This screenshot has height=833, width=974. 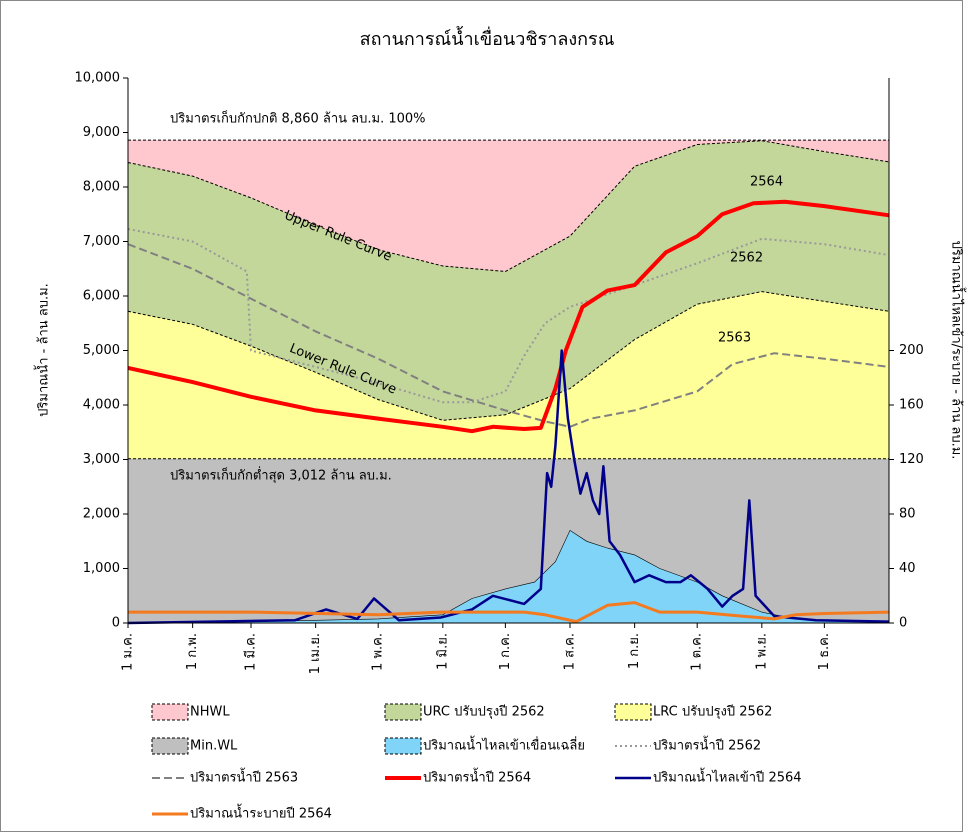 What do you see at coordinates (101, 568) in the screenshot?
I see `y-tick-label: 1,000` at bounding box center [101, 568].